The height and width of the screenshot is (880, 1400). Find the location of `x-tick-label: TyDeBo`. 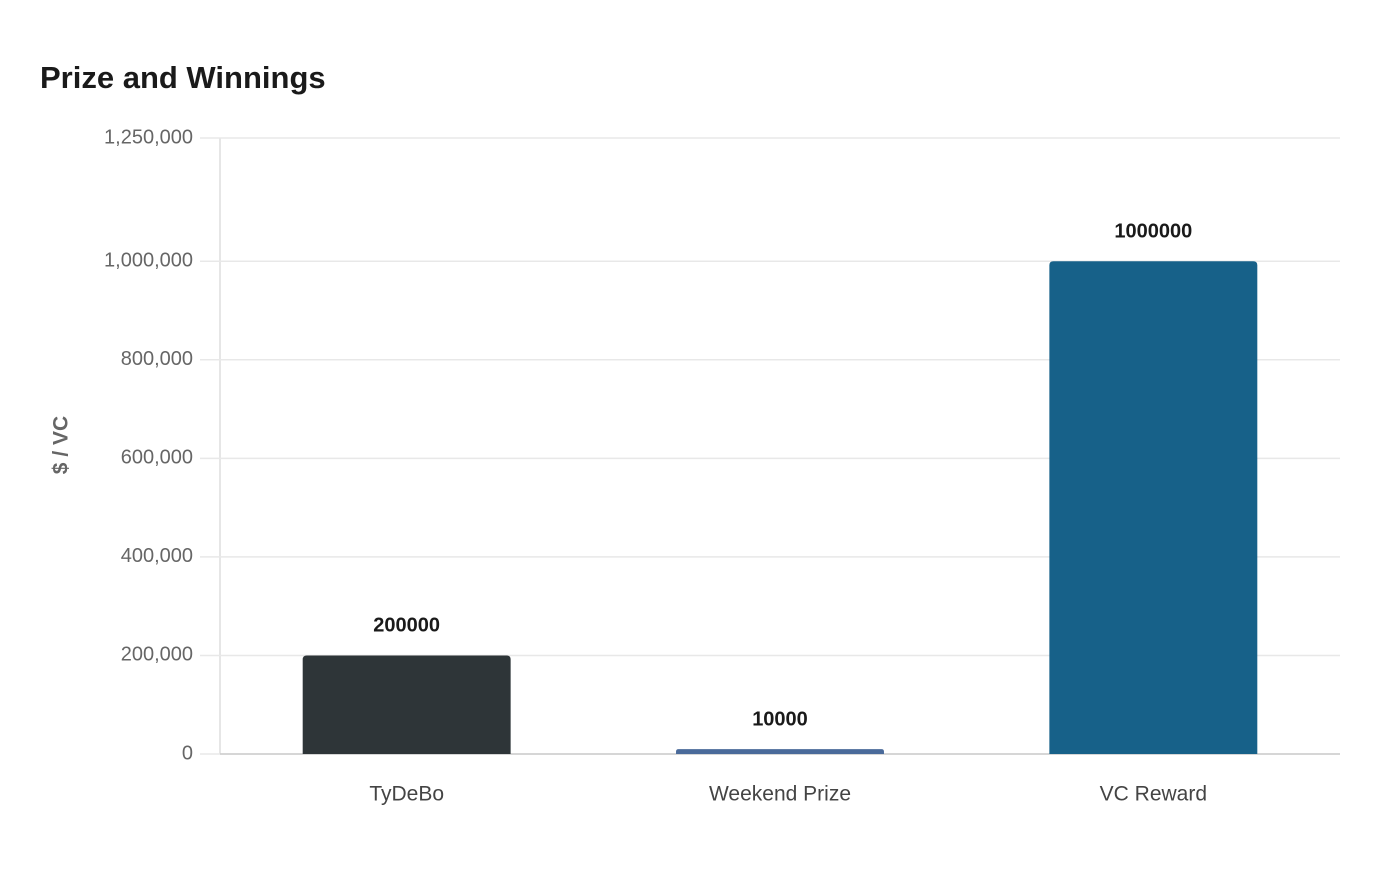

x-tick-label: TyDeBo is located at coordinates (406, 794).